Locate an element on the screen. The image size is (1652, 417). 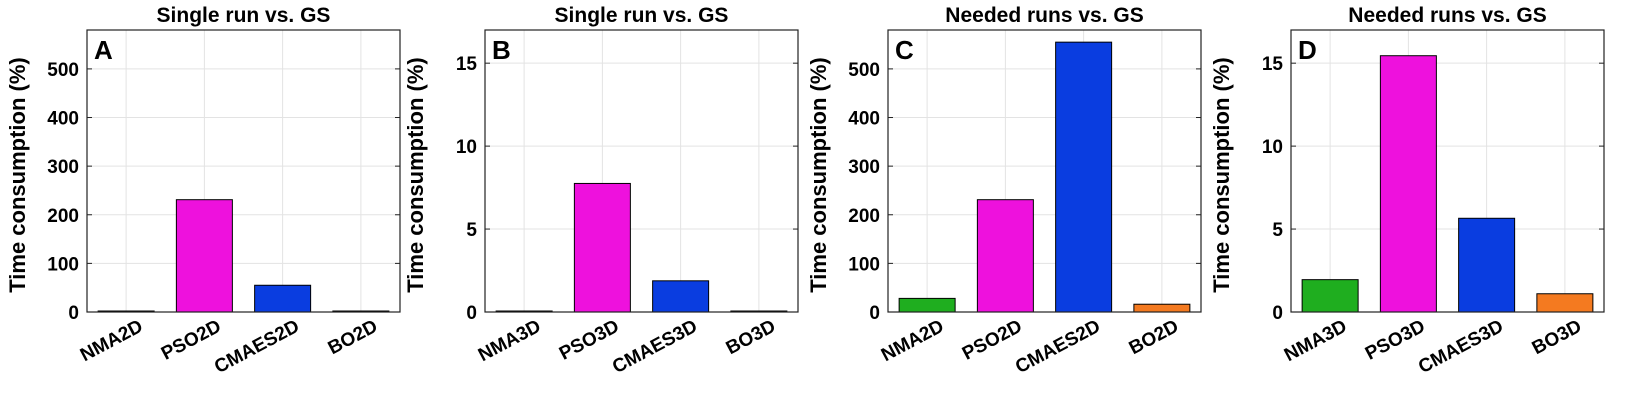
panel-letter: D is located at coordinates (1307, 50).